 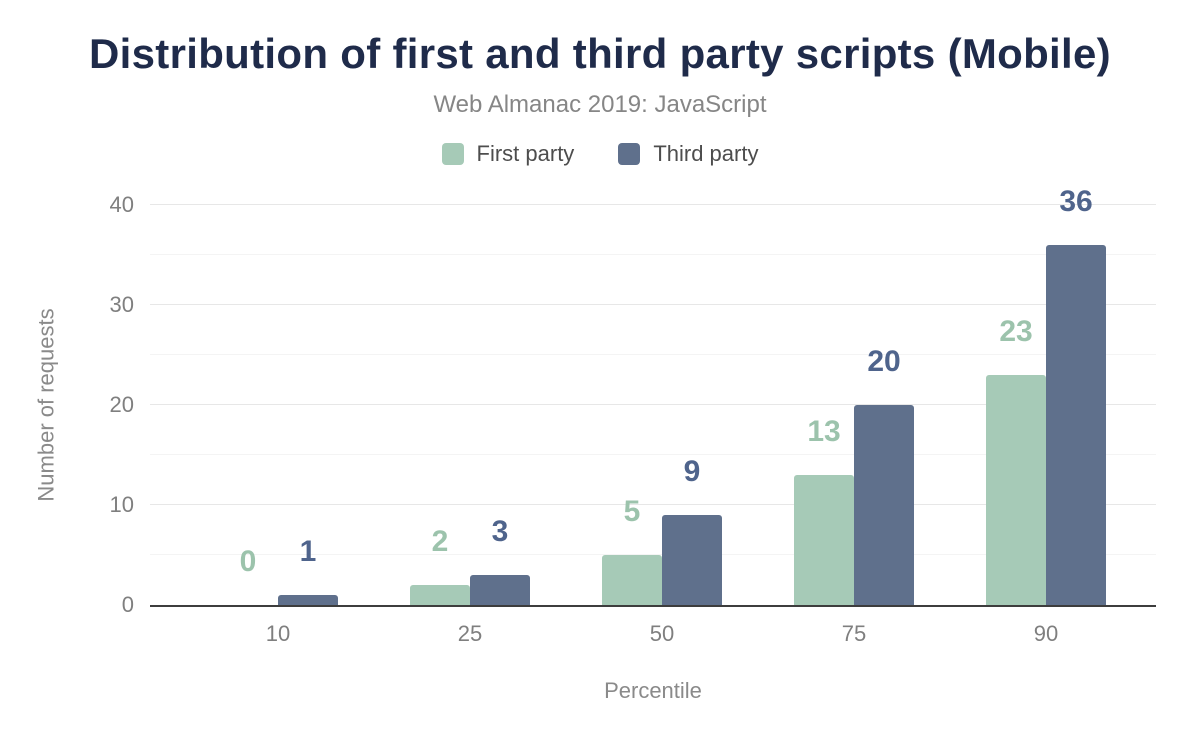 I want to click on first-party-swatch-icon, so click(x=452, y=154).